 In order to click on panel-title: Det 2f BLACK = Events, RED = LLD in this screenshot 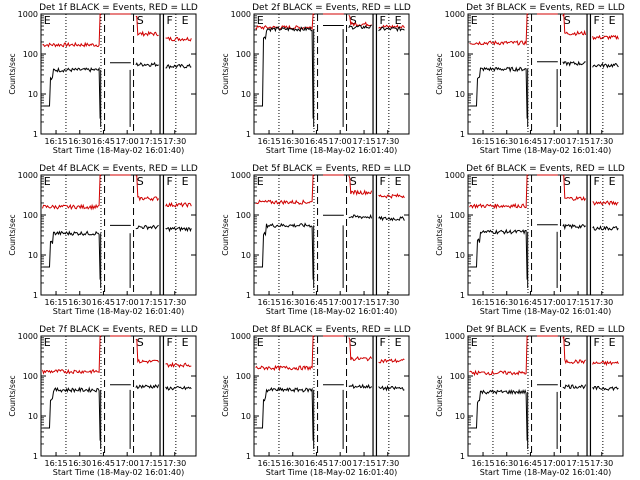, I will do `click(331, 8)`.